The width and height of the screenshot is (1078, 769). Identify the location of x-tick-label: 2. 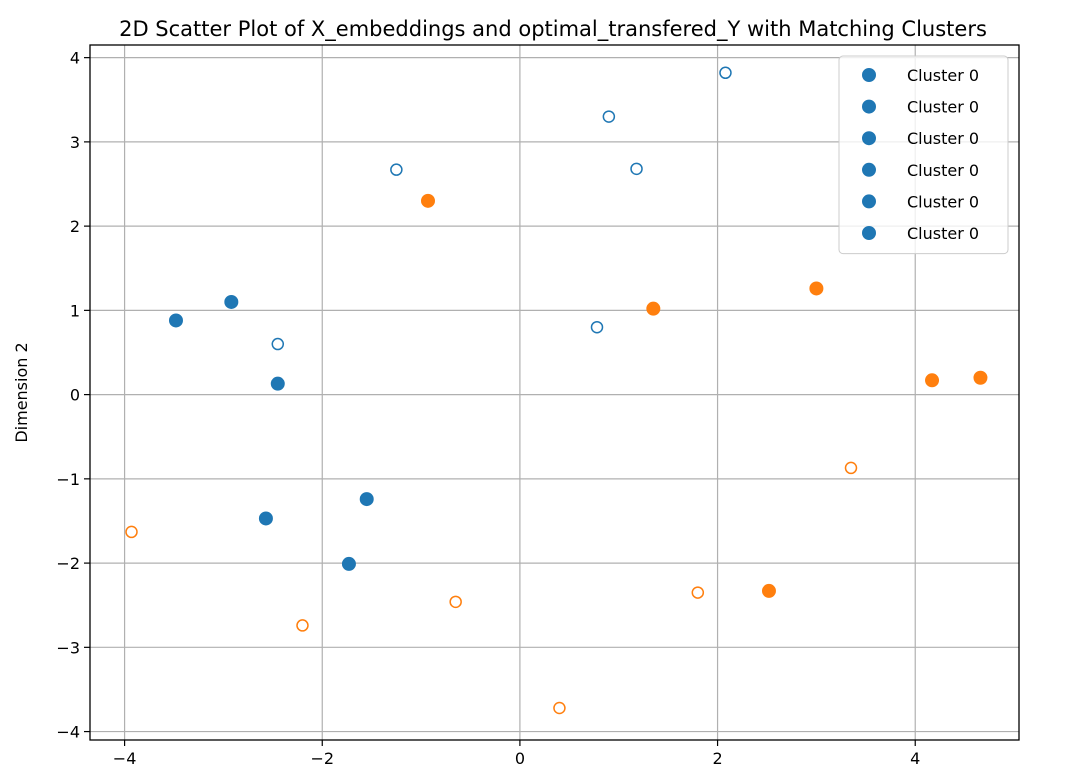
(717, 758).